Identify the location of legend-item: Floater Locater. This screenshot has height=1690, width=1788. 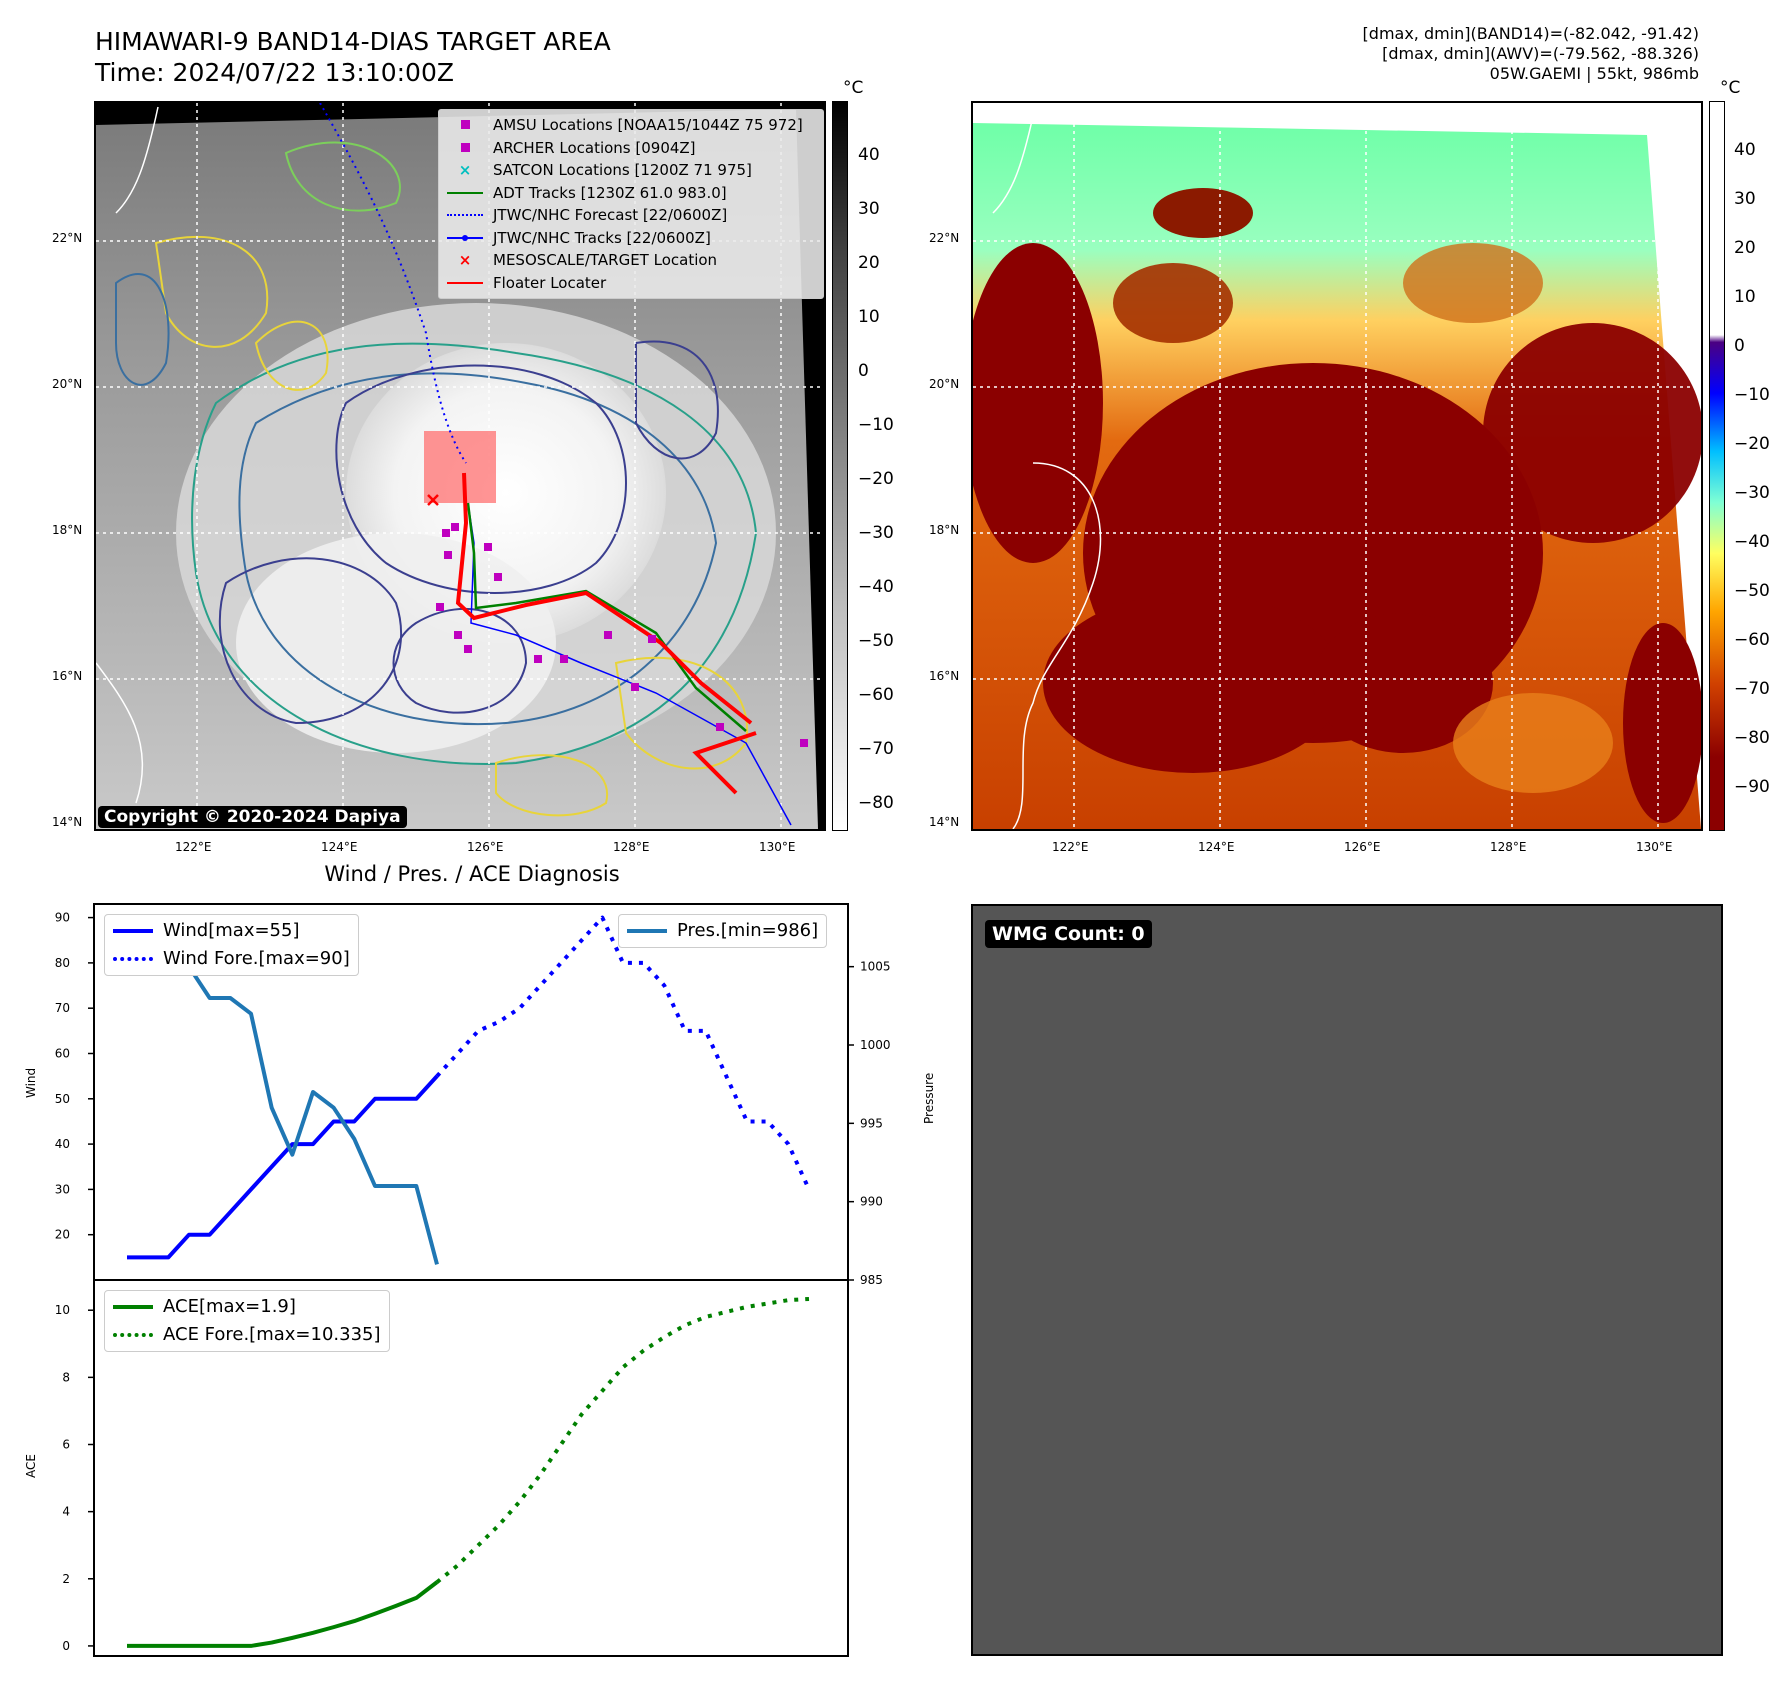
(630, 283).